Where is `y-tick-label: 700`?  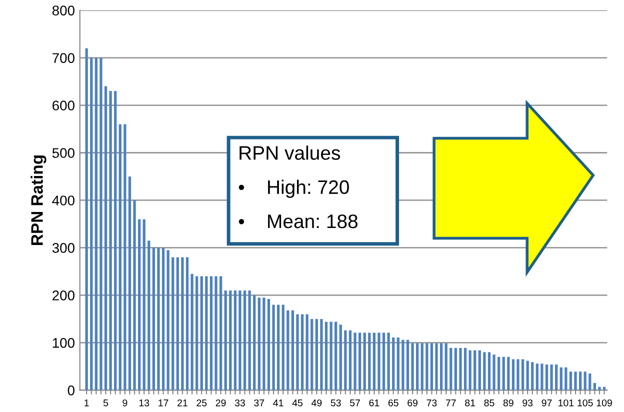 y-tick-label: 700 is located at coordinates (63, 58).